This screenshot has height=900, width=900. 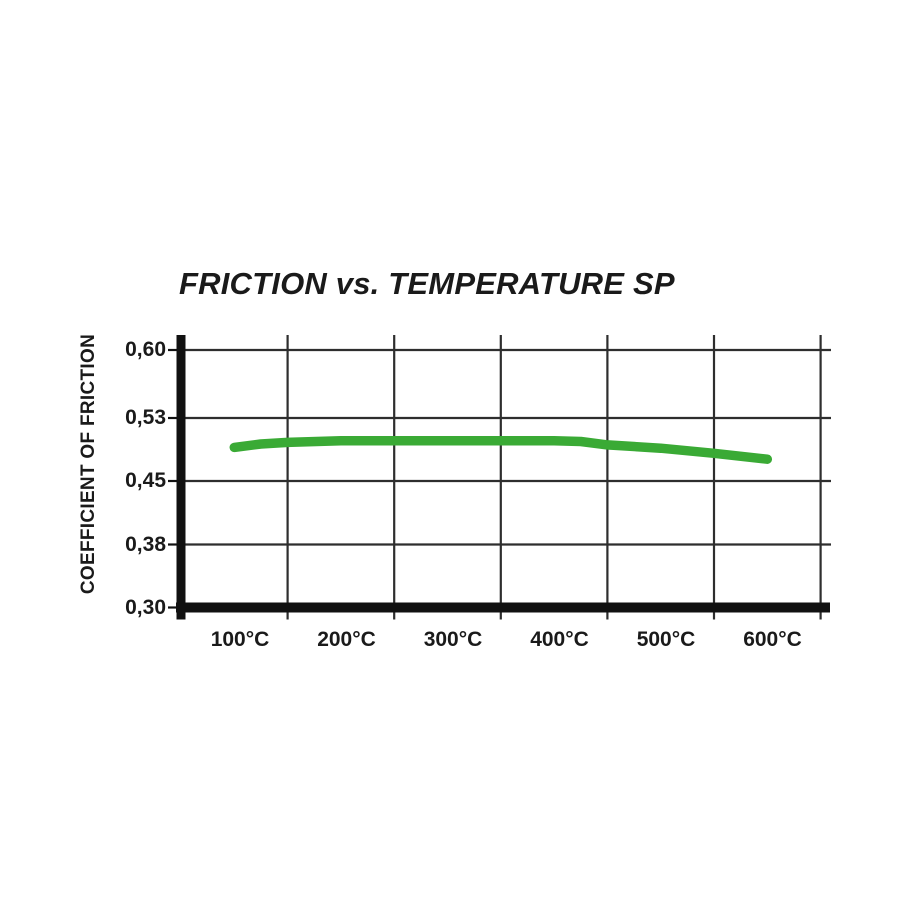 I want to click on y-tick-label: 0,30, so click(x=145, y=607).